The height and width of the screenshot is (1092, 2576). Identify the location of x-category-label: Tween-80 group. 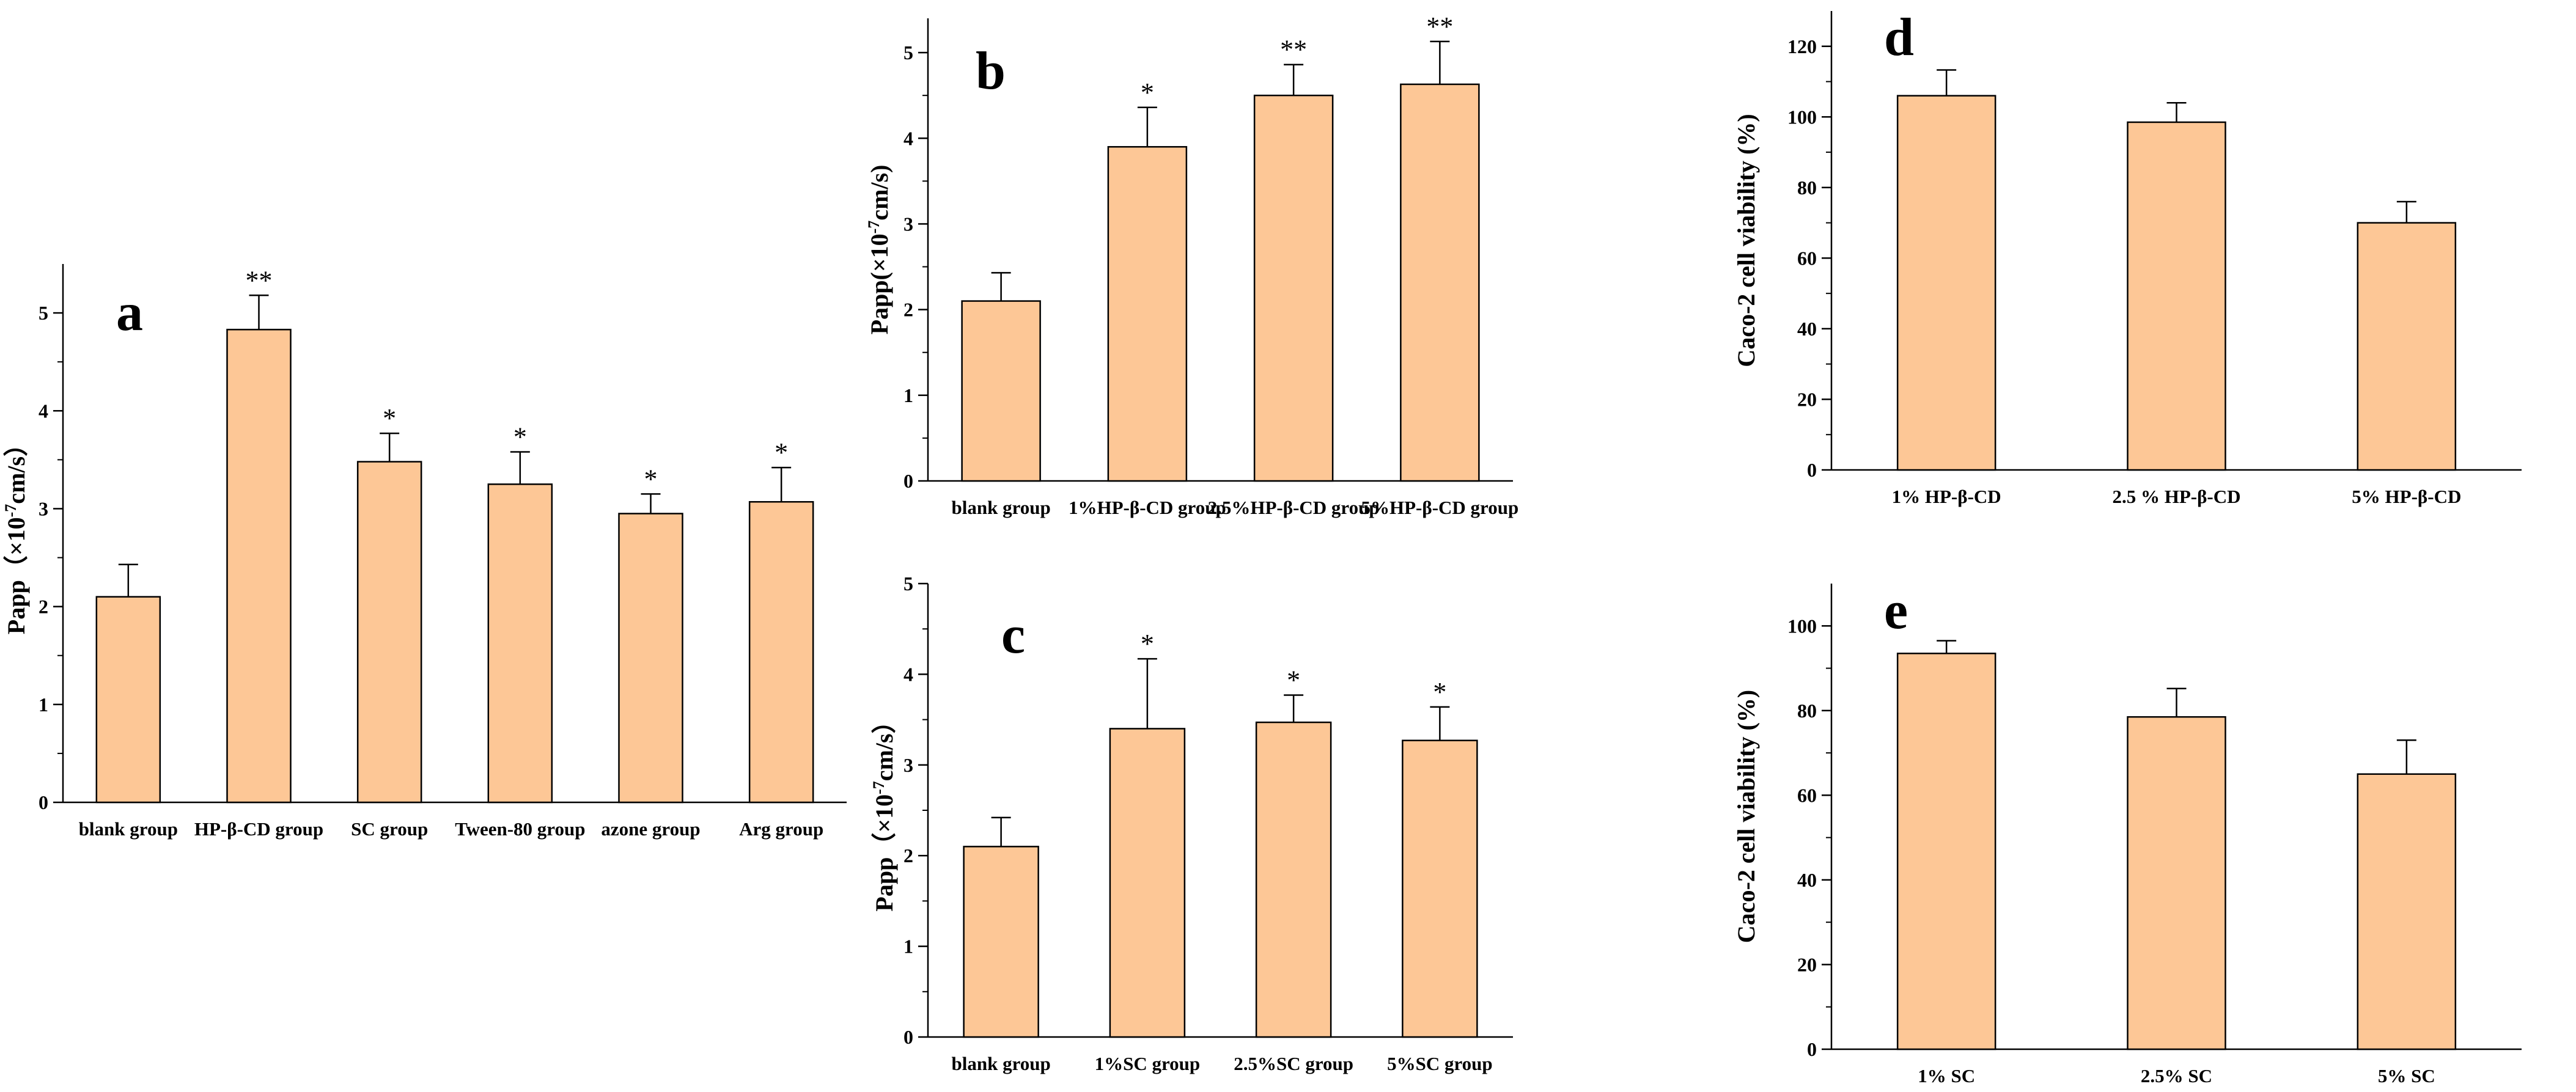
(520, 829).